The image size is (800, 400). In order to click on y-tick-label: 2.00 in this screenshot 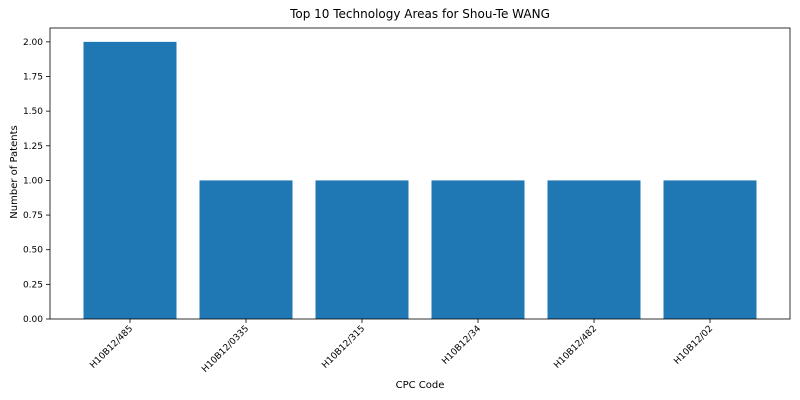, I will do `click(33, 43)`.